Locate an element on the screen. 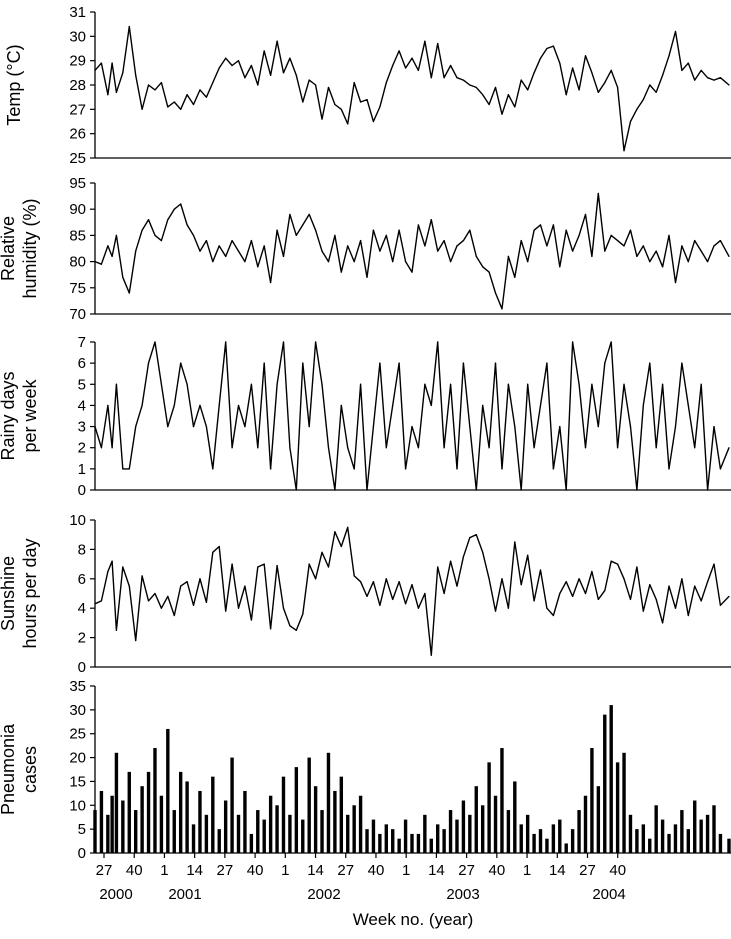 Image resolution: width=731 pixels, height=939 pixels. y-tick-label: 26 is located at coordinates (77, 134).